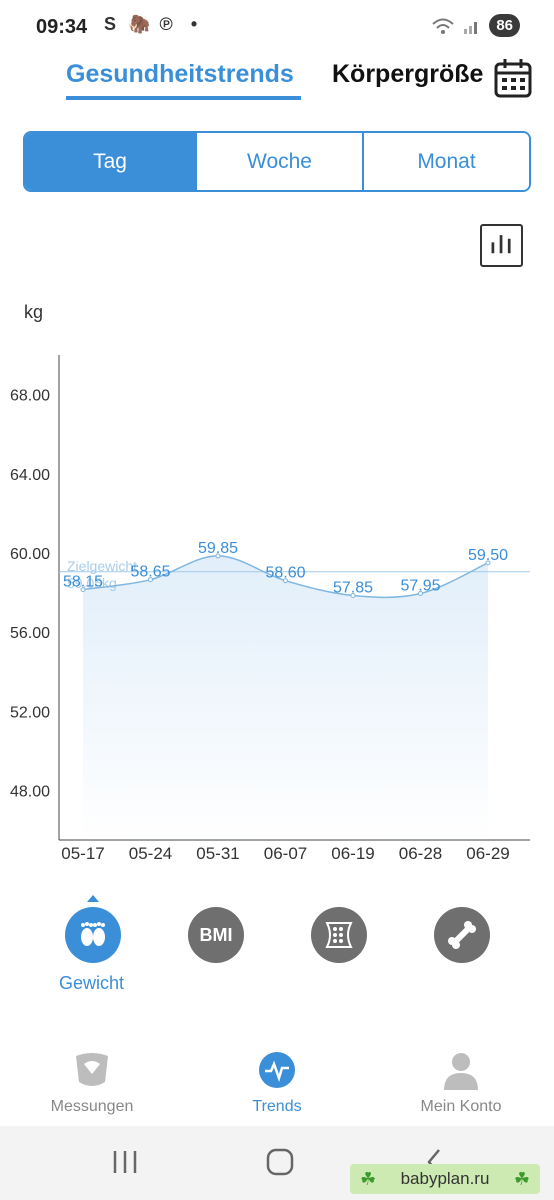 This screenshot has width=554, height=1200. What do you see at coordinates (30, 633) in the screenshot?
I see `y-tick-label: 56.00` at bounding box center [30, 633].